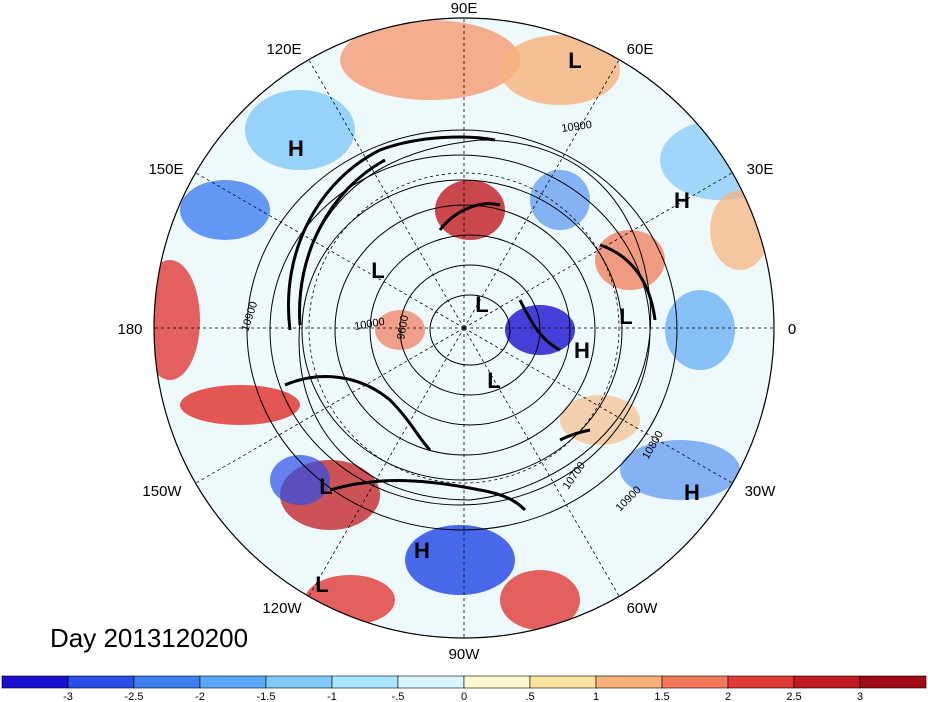 The image size is (928, 702). Describe the element at coordinates (266, 696) in the screenshot. I see `colorbar-tick-label: -1.5` at that location.